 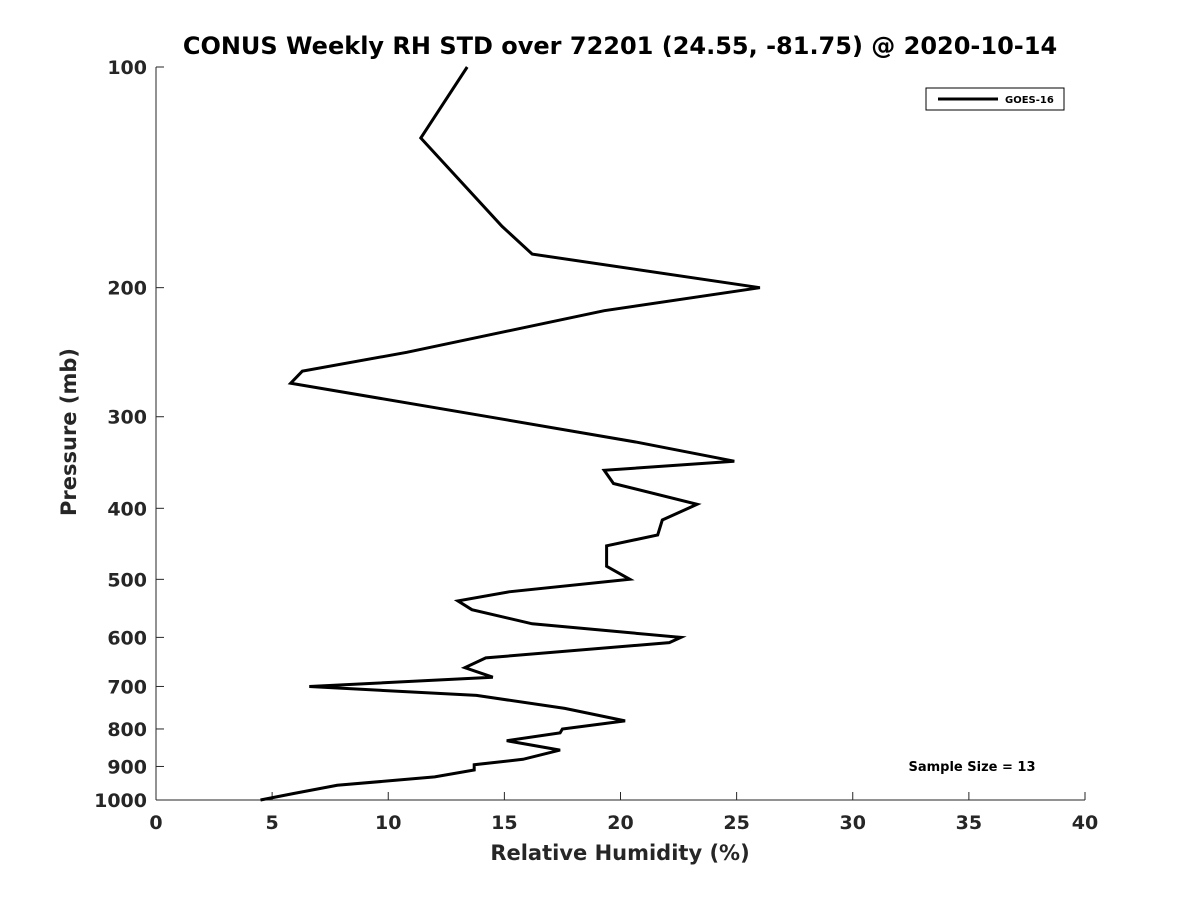 I want to click on y-axis-label: Pressure (mb), so click(x=69, y=432).